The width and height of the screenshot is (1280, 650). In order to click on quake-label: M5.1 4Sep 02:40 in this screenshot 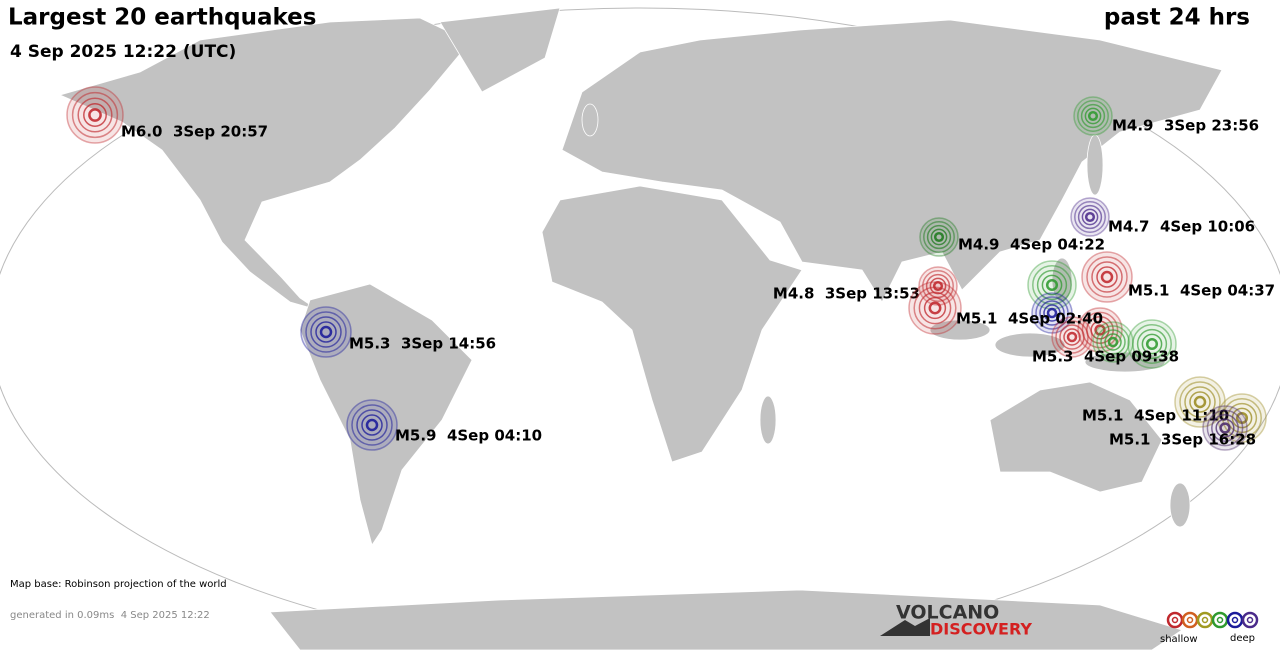, I will do `click(1029, 319)`.